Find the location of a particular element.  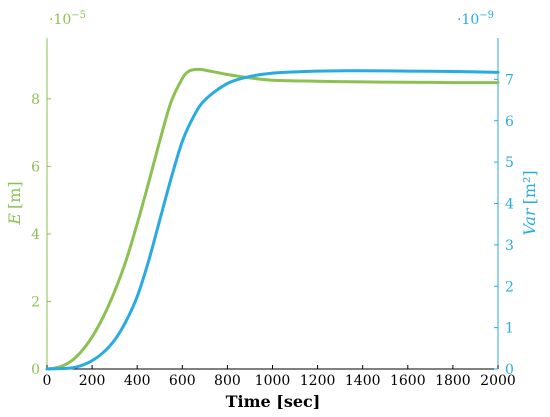

x-tick-label: 0 is located at coordinates (47, 381).